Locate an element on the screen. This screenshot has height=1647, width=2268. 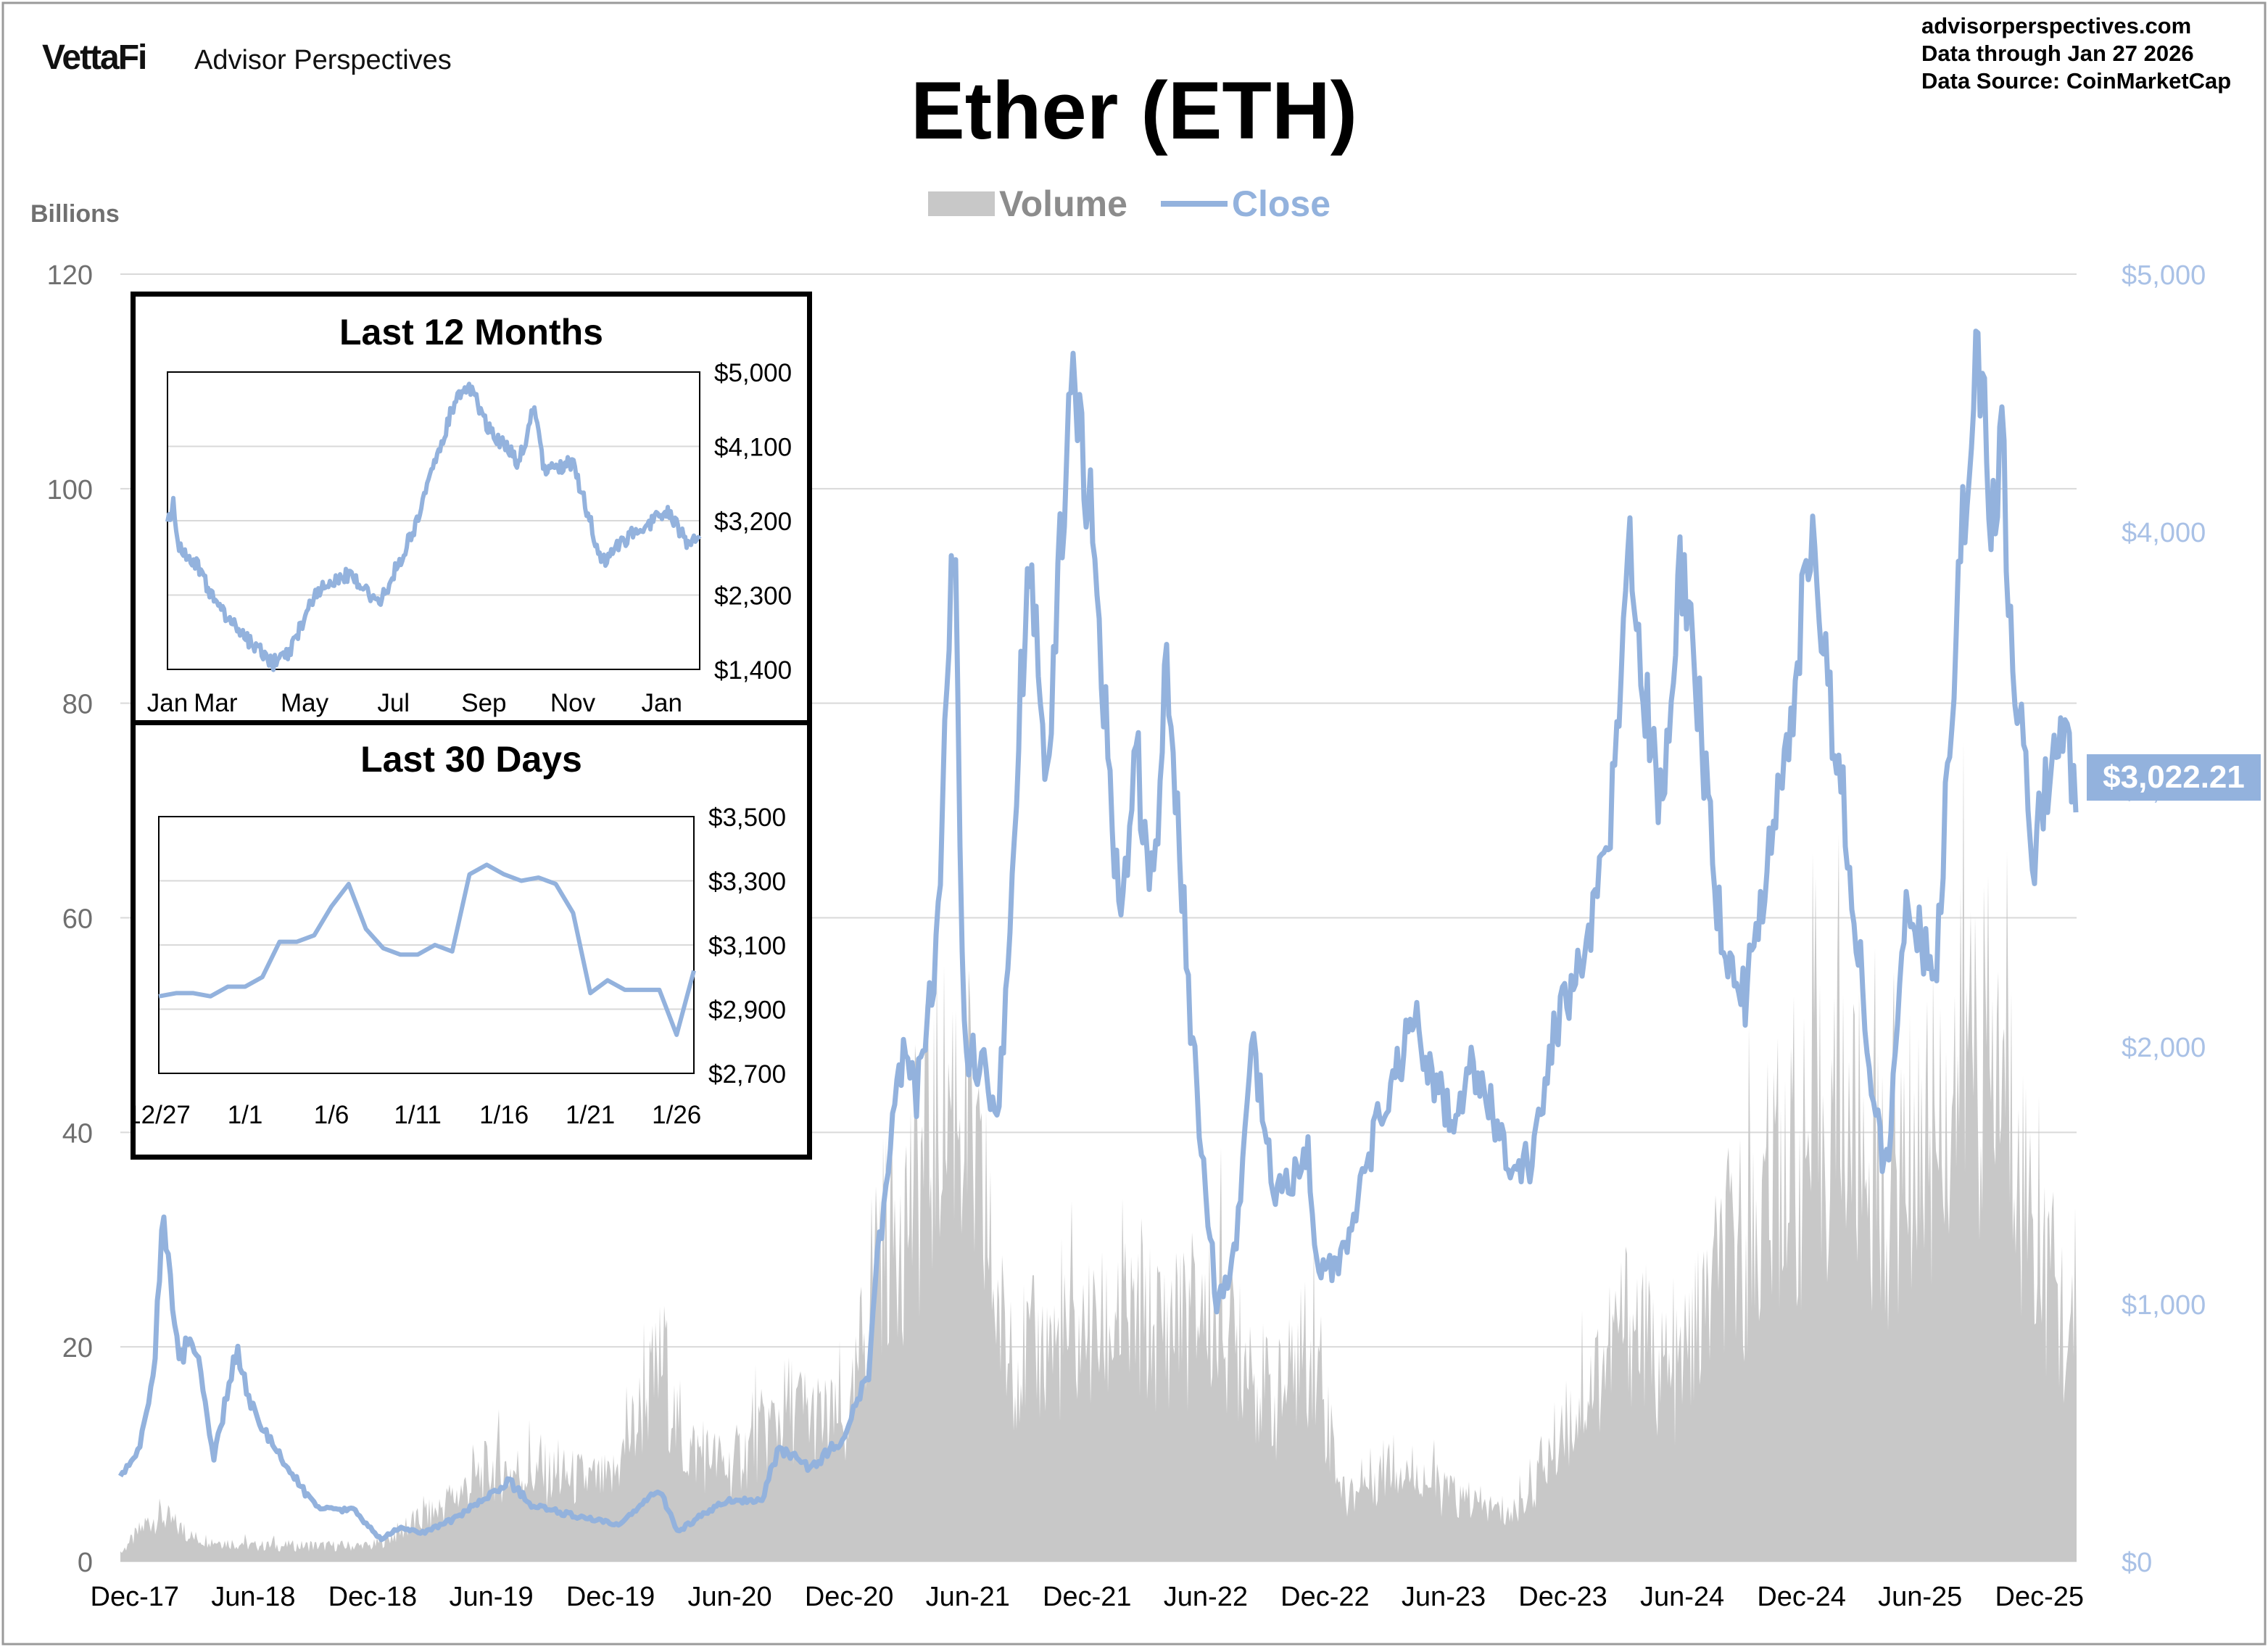
legend-volume-label: Volume is located at coordinates (1063, 203).